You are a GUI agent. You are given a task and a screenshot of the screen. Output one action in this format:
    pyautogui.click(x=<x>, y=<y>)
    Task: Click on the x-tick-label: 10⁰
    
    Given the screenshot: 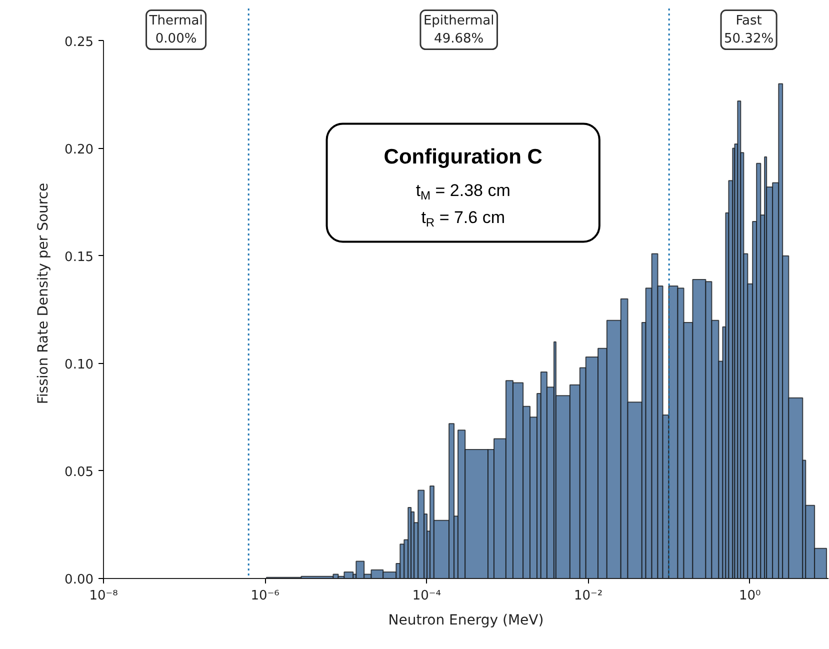 What is the action you would take?
    pyautogui.click(x=750, y=596)
    